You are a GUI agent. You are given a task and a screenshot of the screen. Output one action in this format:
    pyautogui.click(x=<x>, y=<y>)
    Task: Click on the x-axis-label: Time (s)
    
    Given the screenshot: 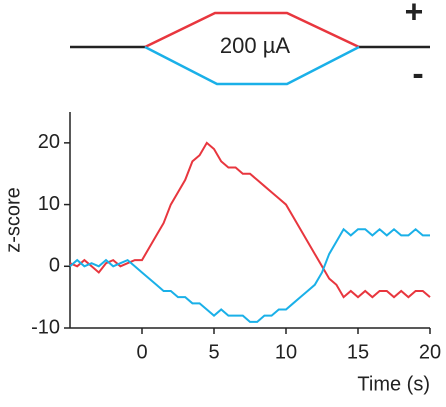 What is the action you would take?
    pyautogui.click(x=393, y=384)
    